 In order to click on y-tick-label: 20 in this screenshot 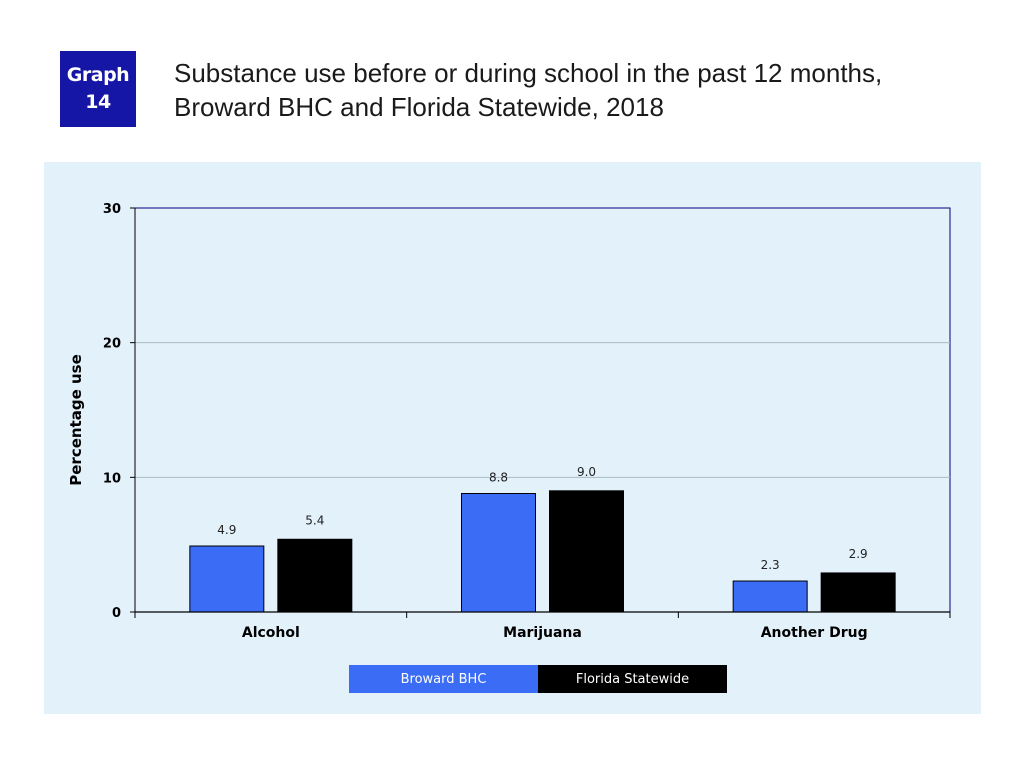, I will do `click(112, 344)`.